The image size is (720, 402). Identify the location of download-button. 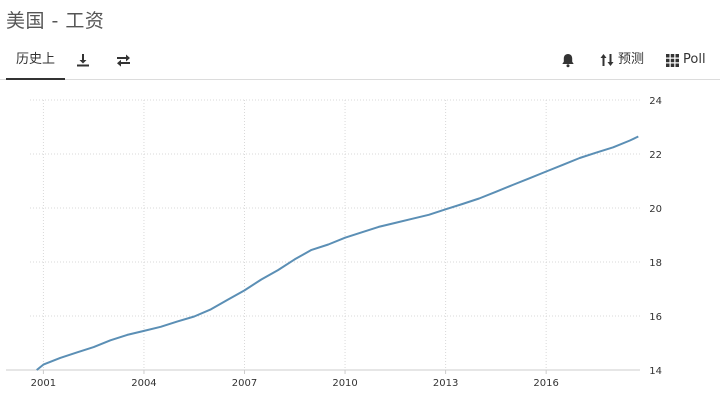
(83, 60).